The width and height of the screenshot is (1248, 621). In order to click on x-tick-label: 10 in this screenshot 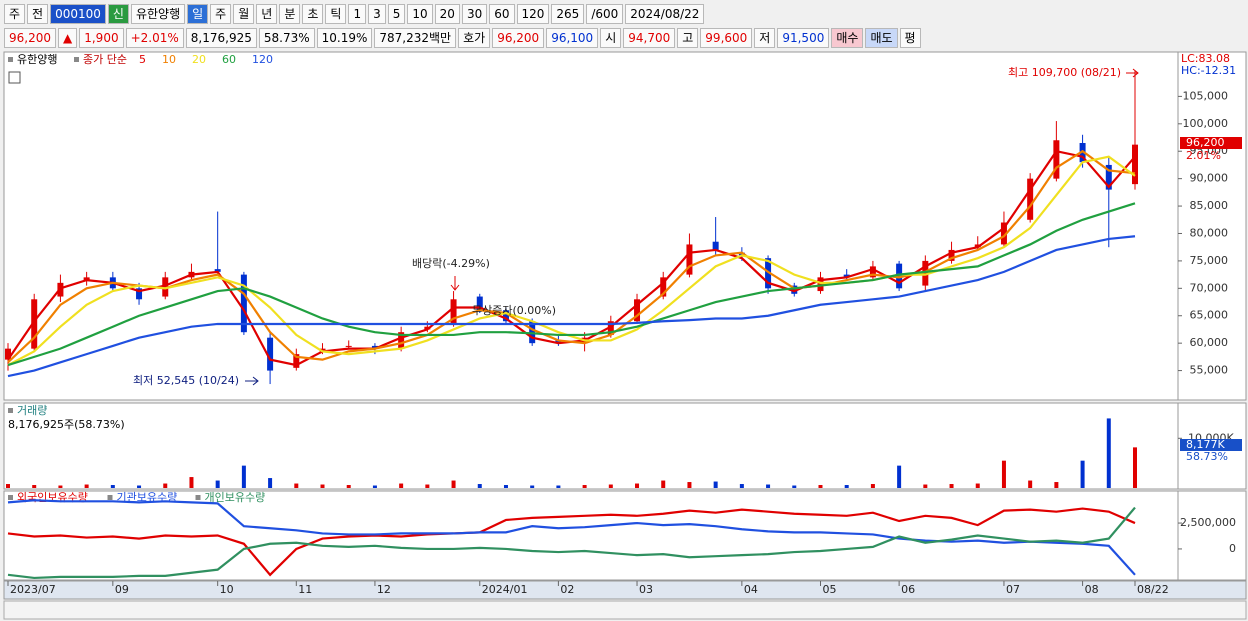, I will do `click(227, 589)`.